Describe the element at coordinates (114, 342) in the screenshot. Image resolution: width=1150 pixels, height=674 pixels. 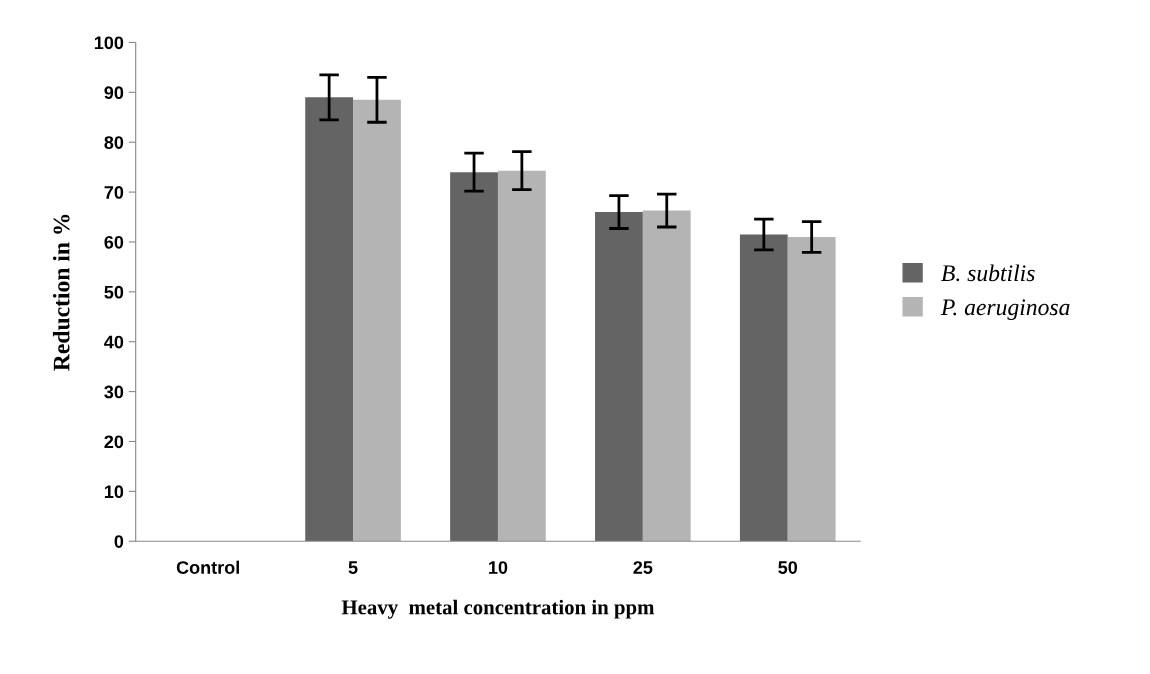
I see `y-tick-label: 40` at that location.